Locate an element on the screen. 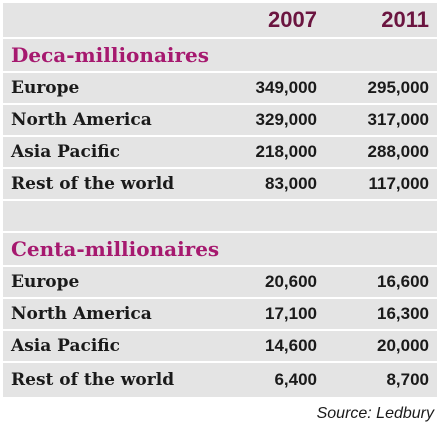 The width and height of the screenshot is (440, 433). value-2007: 218,000 is located at coordinates (286, 151).